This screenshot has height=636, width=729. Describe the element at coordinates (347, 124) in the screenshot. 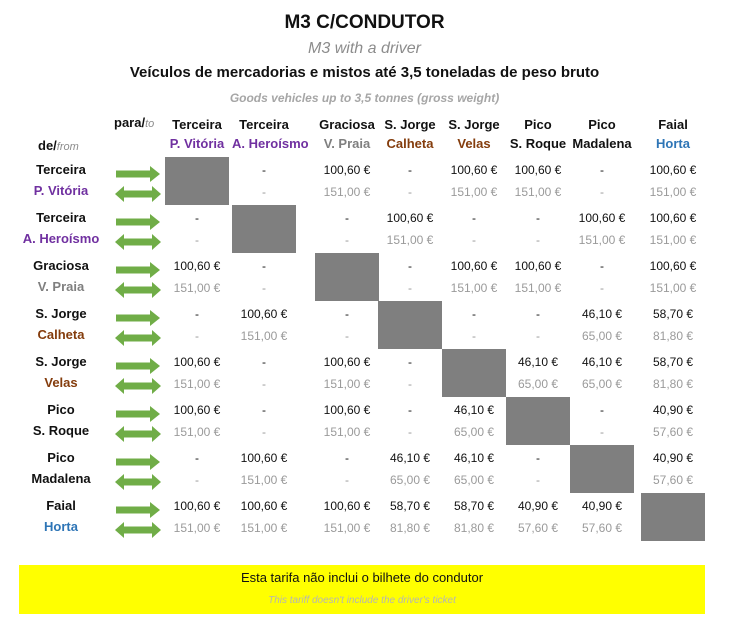

I see `column-header-island: Graciosa` at that location.